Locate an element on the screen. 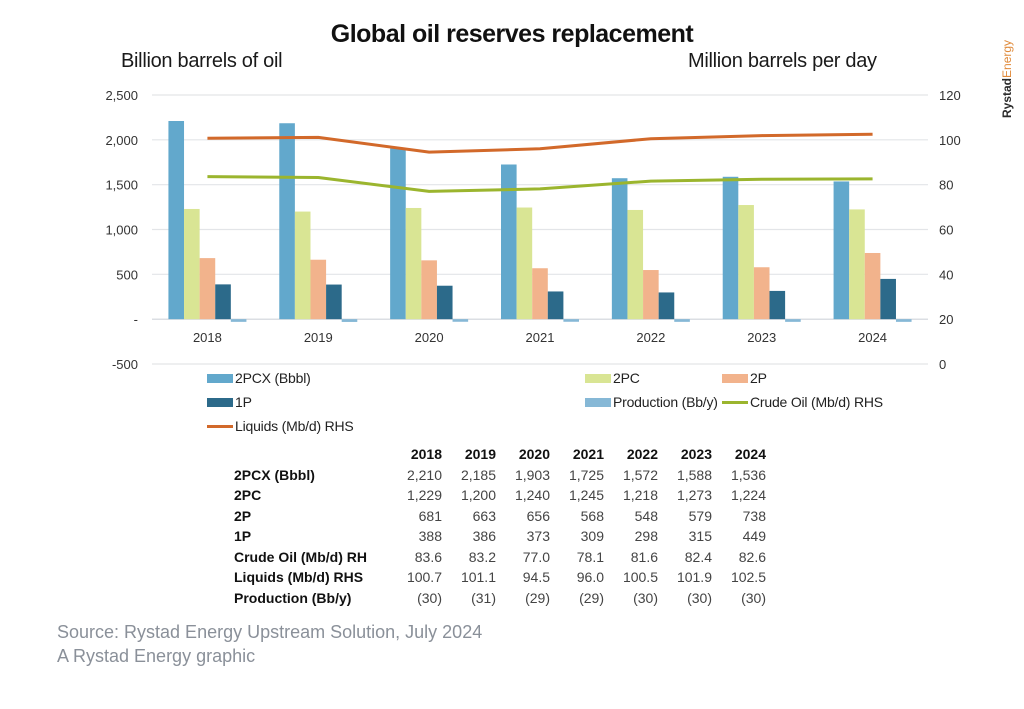 The image size is (1024, 709). table-row-label: Production (Bb/y) is located at coordinates (293, 597).